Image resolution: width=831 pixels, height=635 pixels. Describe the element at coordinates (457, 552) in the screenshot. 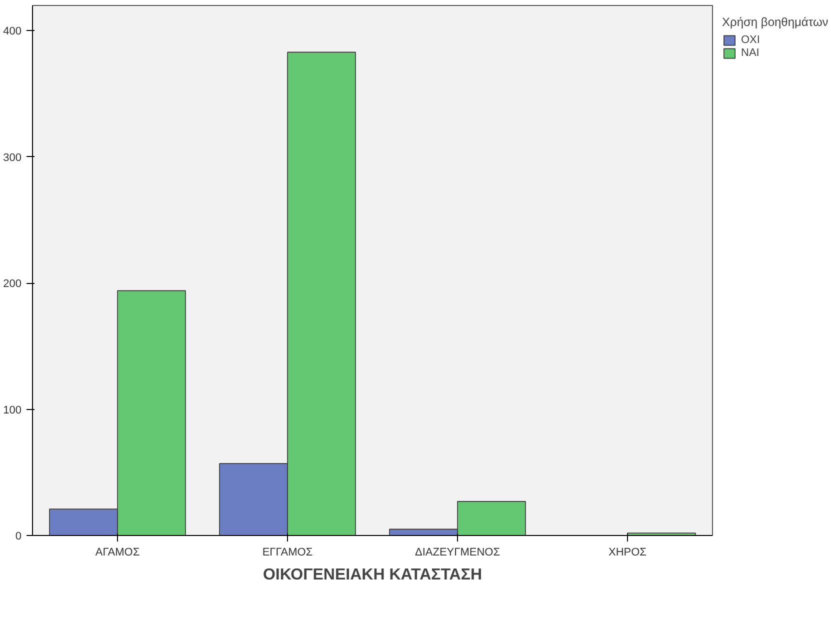

I see `x-tick-label: ΔΙΑΖΕΥΓΜΕΝΟΣ` at that location.